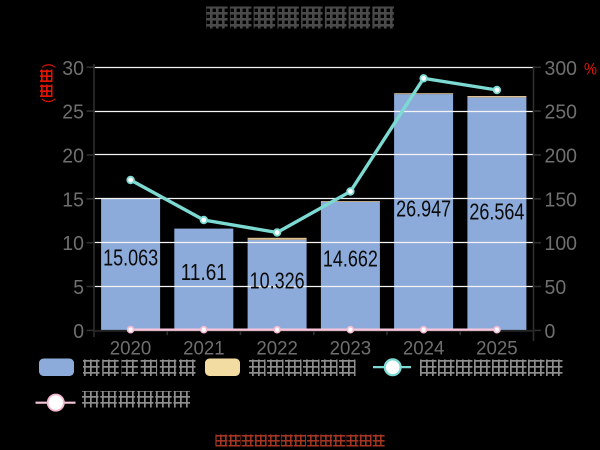 This screenshot has height=450, width=600. What do you see at coordinates (277, 280) in the screenshot?
I see `svg-text: 10.326` at bounding box center [277, 280].